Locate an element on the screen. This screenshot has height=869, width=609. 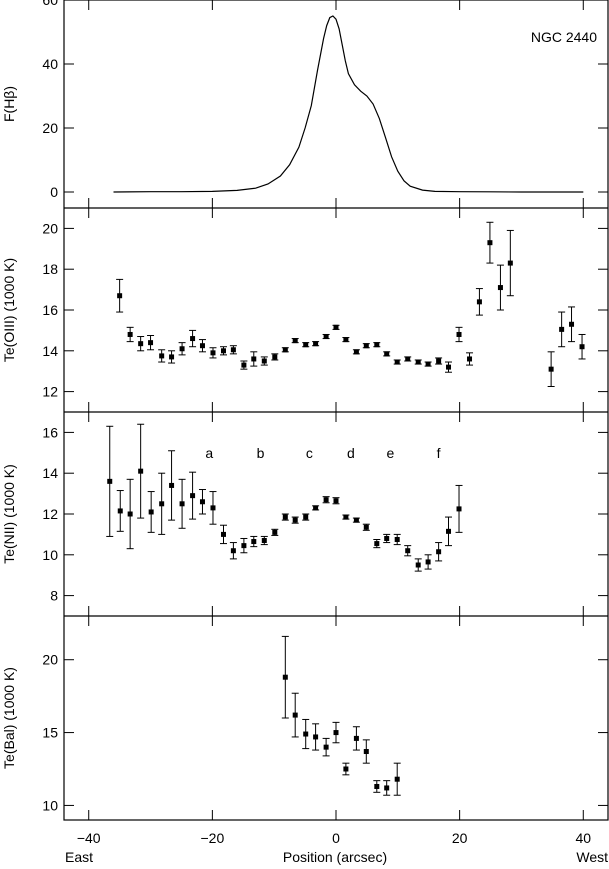
y-axis-title: Te(NII) (1000 K) is located at coordinates (9, 514).